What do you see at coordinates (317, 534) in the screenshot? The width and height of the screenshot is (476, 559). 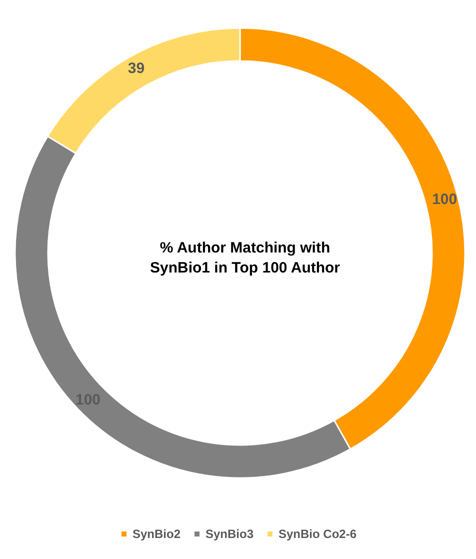 I see `legend-label: SynBio Co2-6` at bounding box center [317, 534].